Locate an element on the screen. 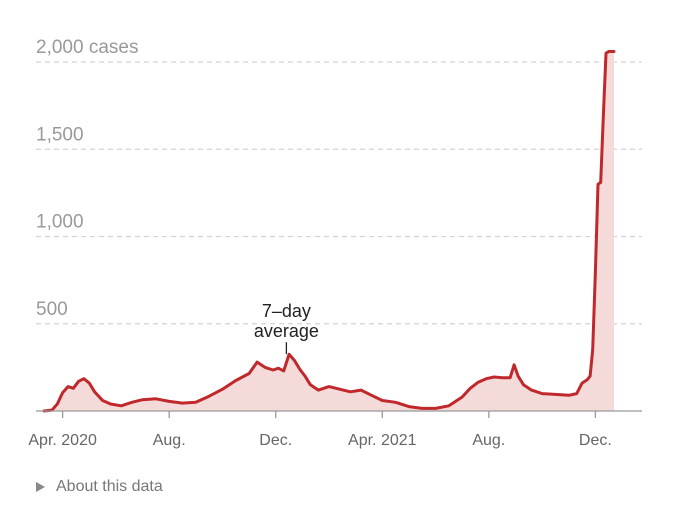 The height and width of the screenshot is (515, 680). y-tick-label: 1,500 is located at coordinates (60, 134).